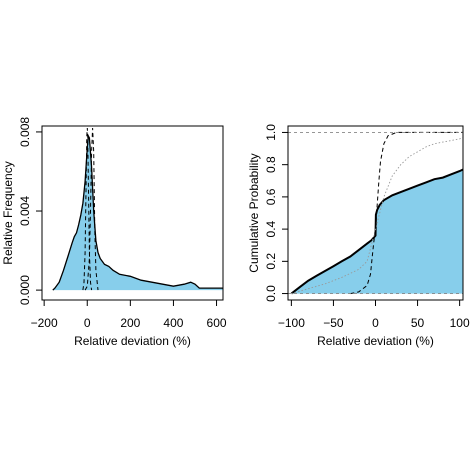 This screenshot has height=474, width=474. What do you see at coordinates (333, 323) in the screenshot?
I see `x-tick-label: −50` at bounding box center [333, 323].